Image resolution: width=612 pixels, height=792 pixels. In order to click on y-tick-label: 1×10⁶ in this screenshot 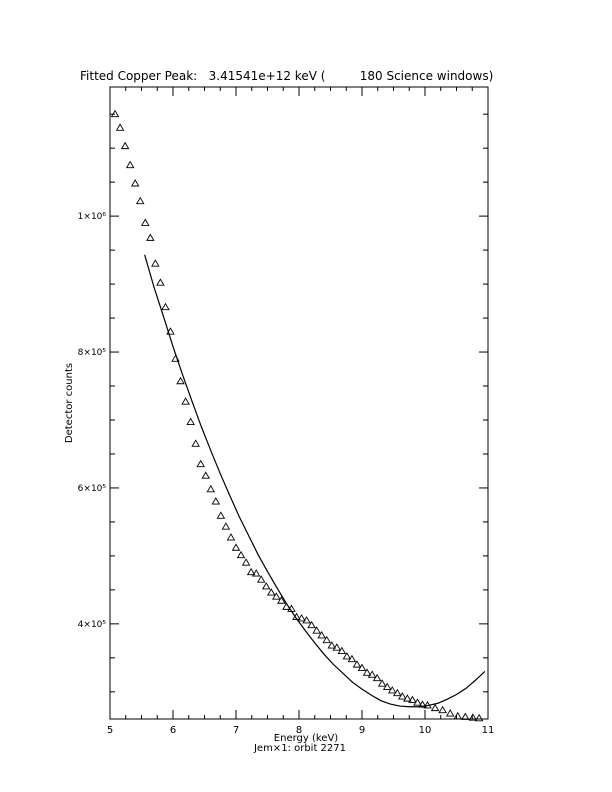, I will do `click(92, 217)`.